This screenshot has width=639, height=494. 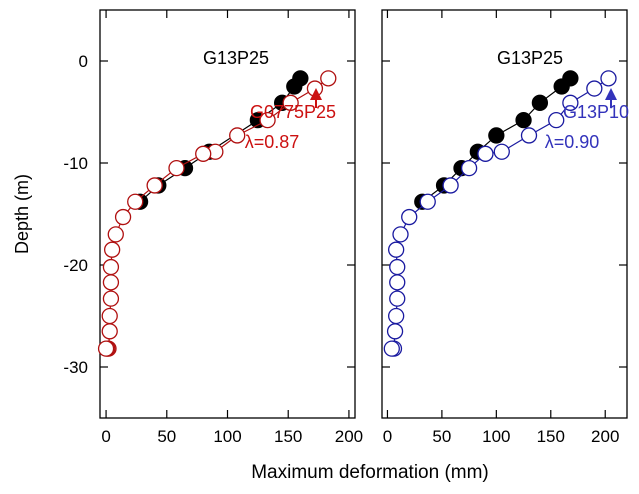 What do you see at coordinates (75, 265) in the screenshot?
I see `y-tick-label: -20` at bounding box center [75, 265].